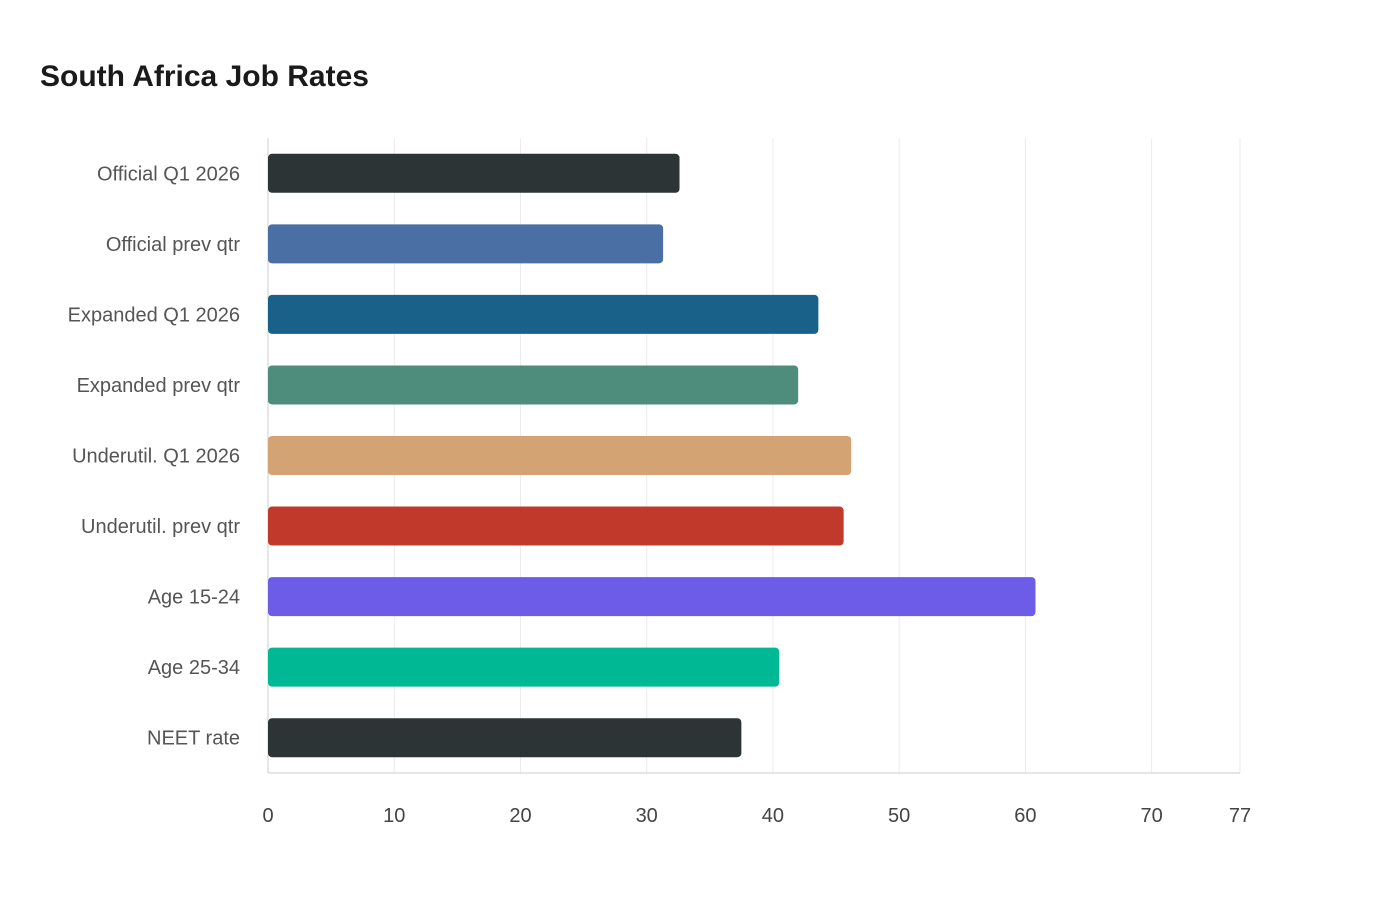  Describe the element at coordinates (194, 668) in the screenshot. I see `category-label: Age 25-34` at that location.